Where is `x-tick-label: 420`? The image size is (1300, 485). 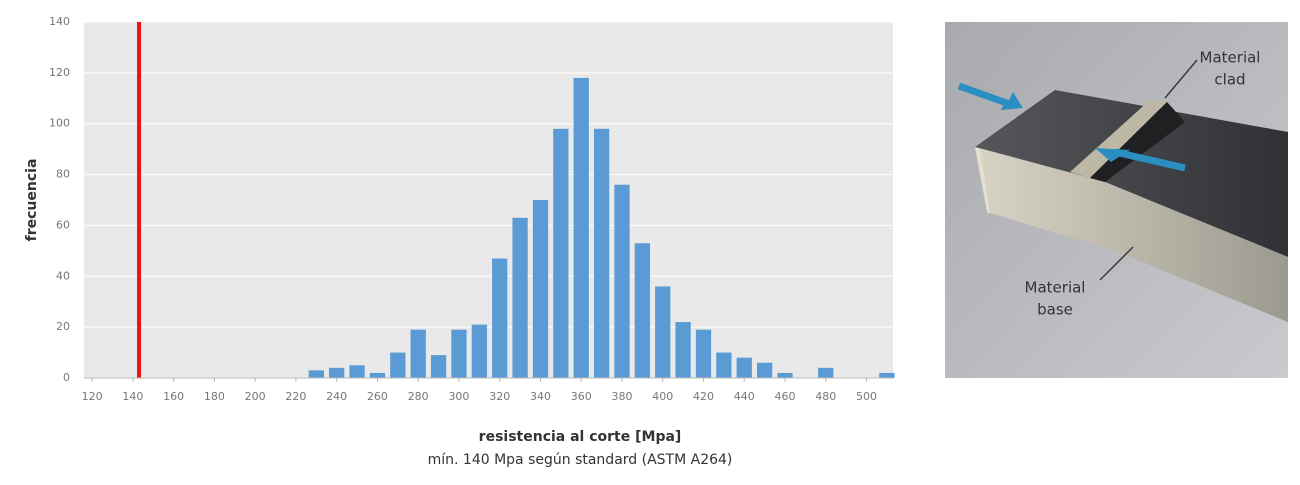 x-tick-label: 420 is located at coordinates (703, 396).